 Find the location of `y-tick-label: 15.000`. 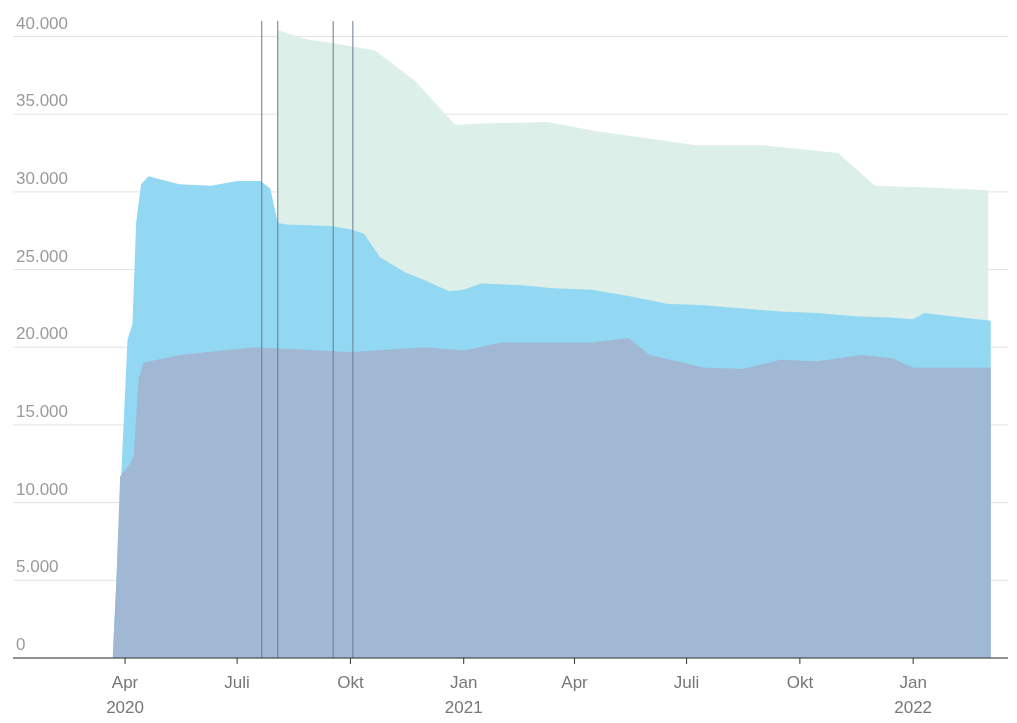

y-tick-label: 15.000 is located at coordinates (42, 411).